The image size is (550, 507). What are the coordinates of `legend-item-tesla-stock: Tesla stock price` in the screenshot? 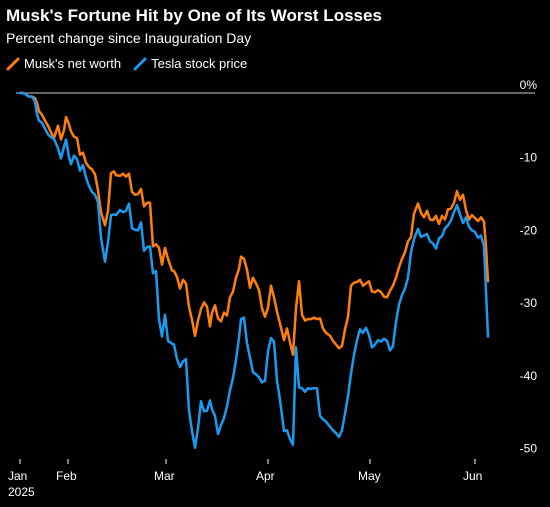 It's located at (190, 63).